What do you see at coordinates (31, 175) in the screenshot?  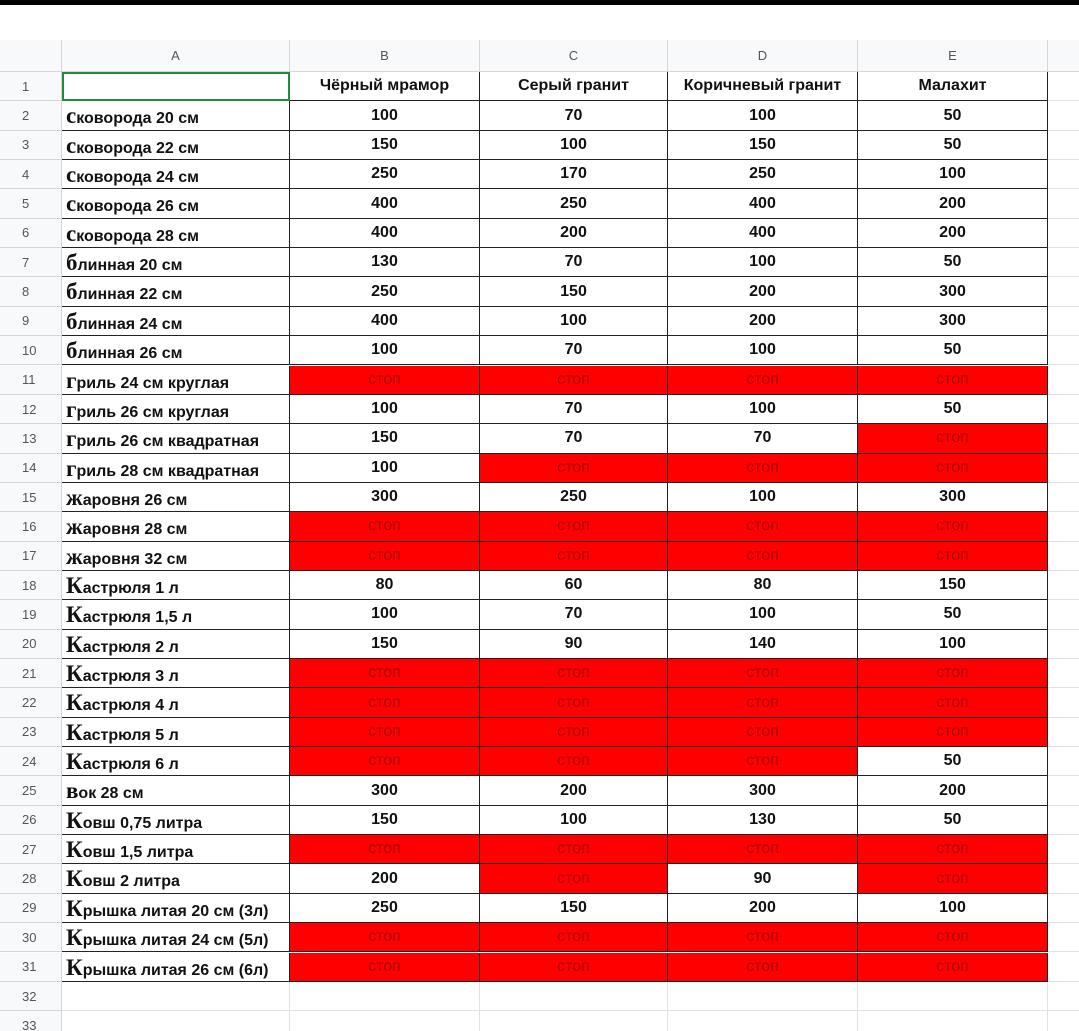 I see `row-header: 4` at bounding box center [31, 175].